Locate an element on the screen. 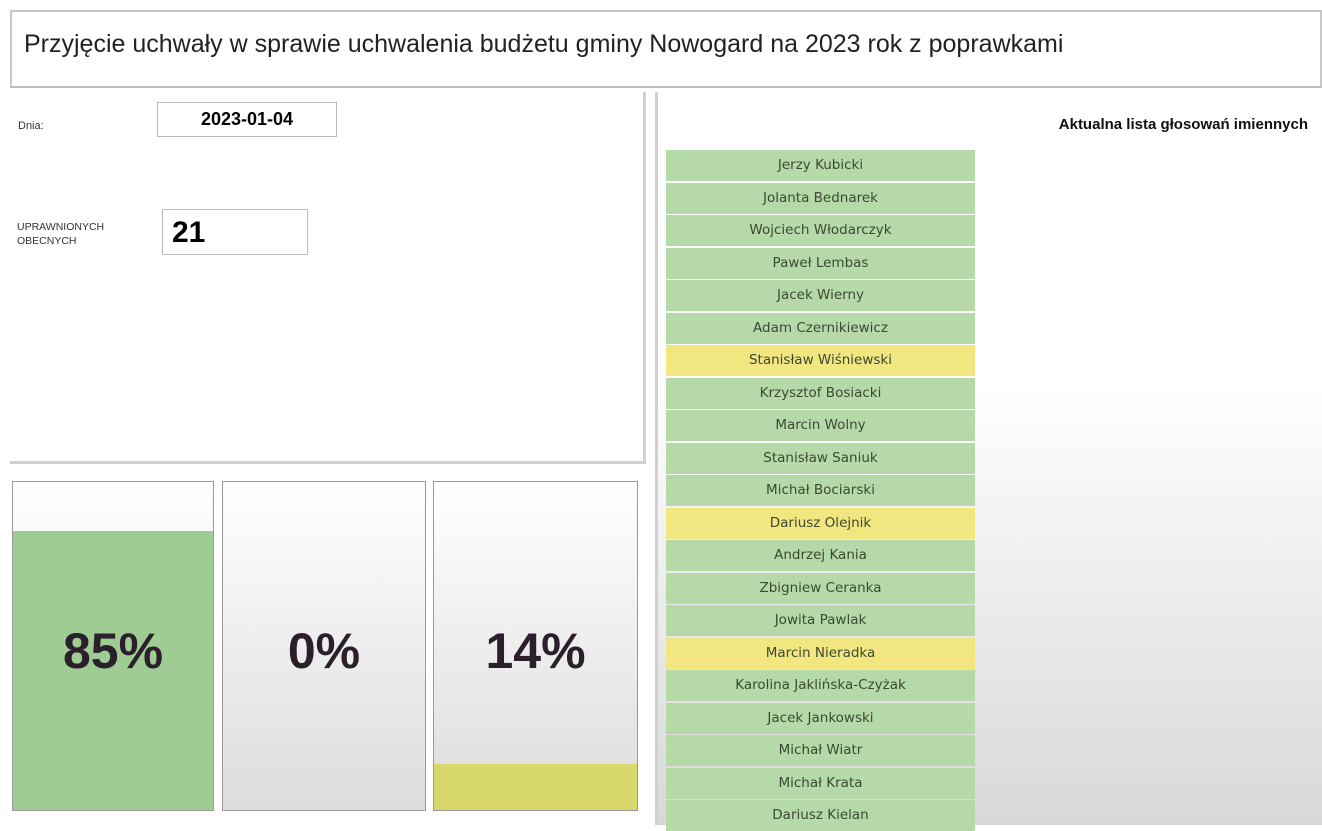 Image resolution: width=1322 pixels, height=831 pixels. member-row: Adam Czernikiewicz is located at coordinates (820, 328).